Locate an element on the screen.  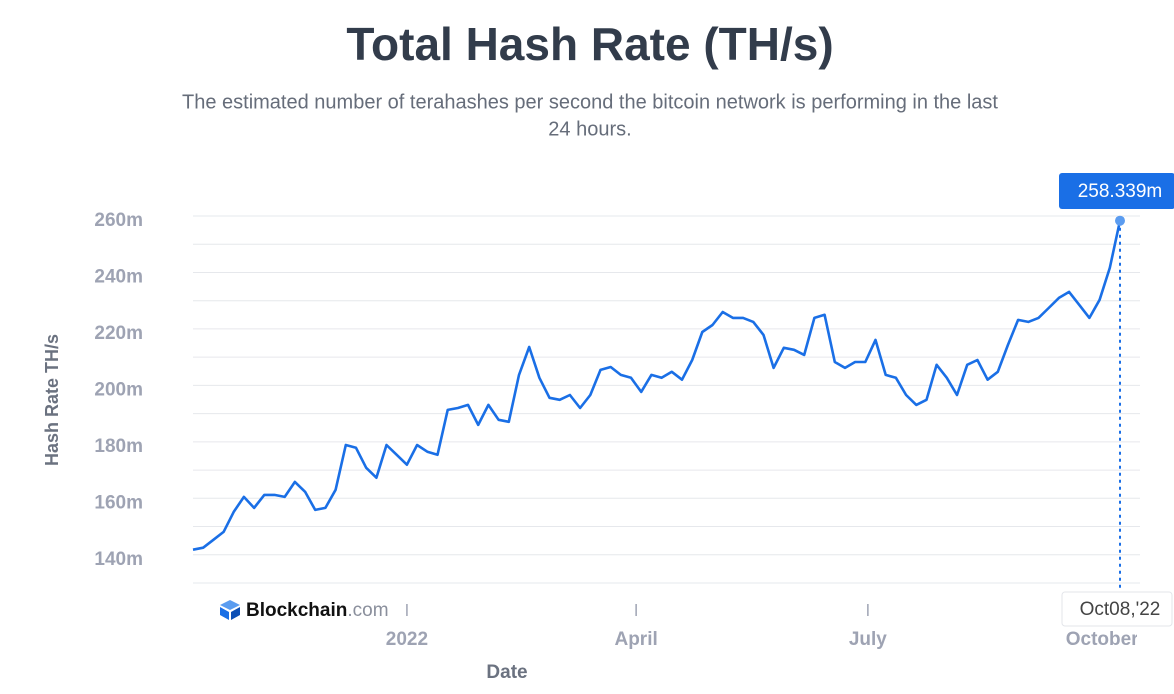
date-tooltip-label: Oct08,'22 is located at coordinates (1120, 609).